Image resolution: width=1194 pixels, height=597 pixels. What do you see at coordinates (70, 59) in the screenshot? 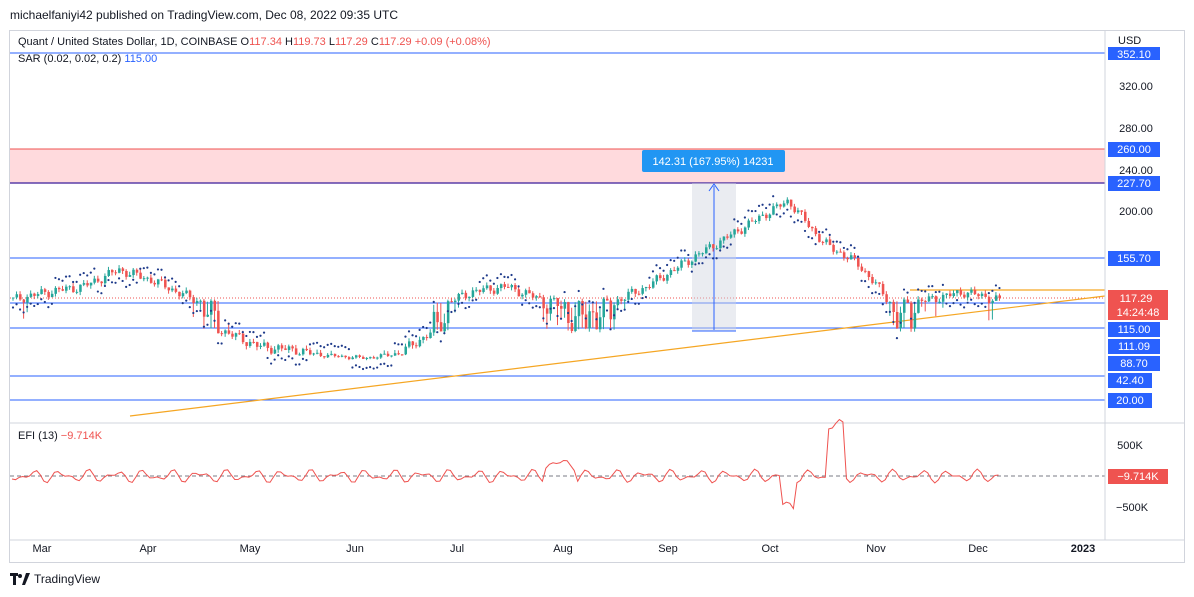
I see `sar-label: SAR (0.02, 0.02, 0.2)` at bounding box center [70, 59].